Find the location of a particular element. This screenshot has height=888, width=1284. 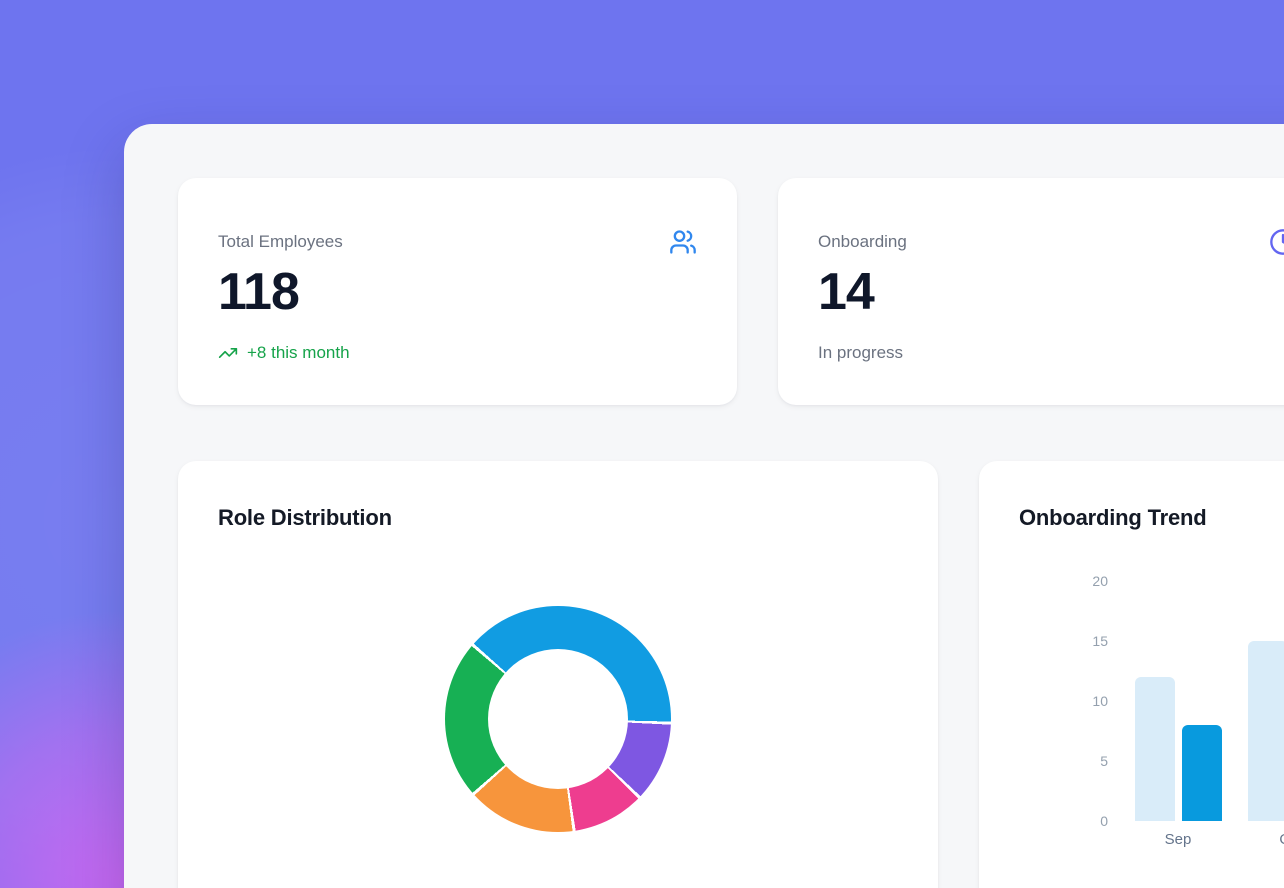

chart-card-onboarding-trend: Onboarding Trend 0 5 10 15 20 Sep Oct is located at coordinates (1131, 674).